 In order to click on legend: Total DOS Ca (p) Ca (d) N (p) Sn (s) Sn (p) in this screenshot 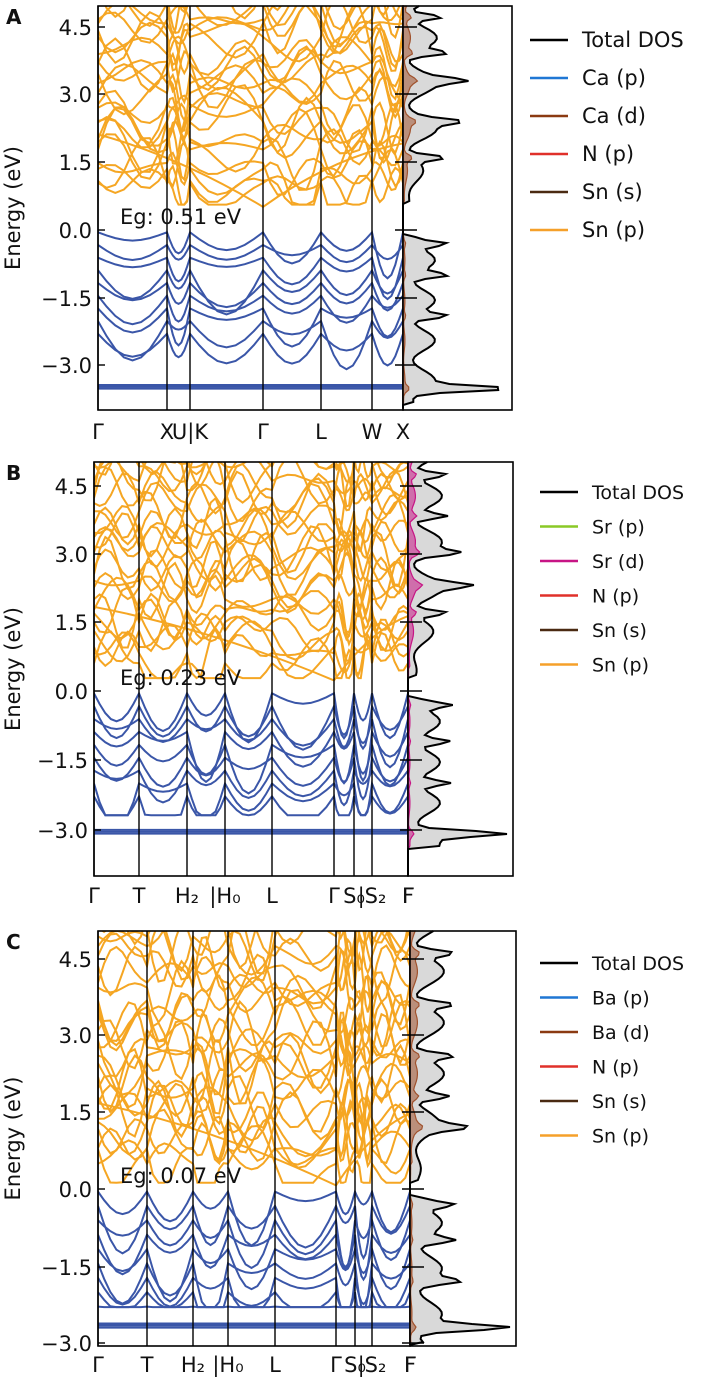, I will do `click(607, 135)`.